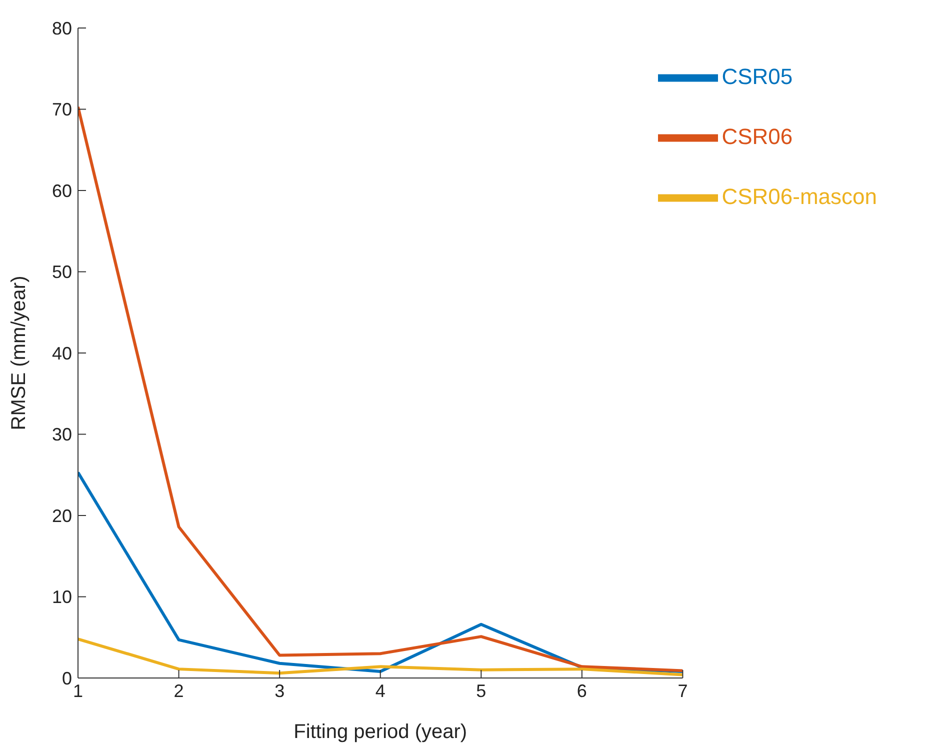 The image size is (925, 756). I want to click on y-tick-label: 40, so click(62, 353).